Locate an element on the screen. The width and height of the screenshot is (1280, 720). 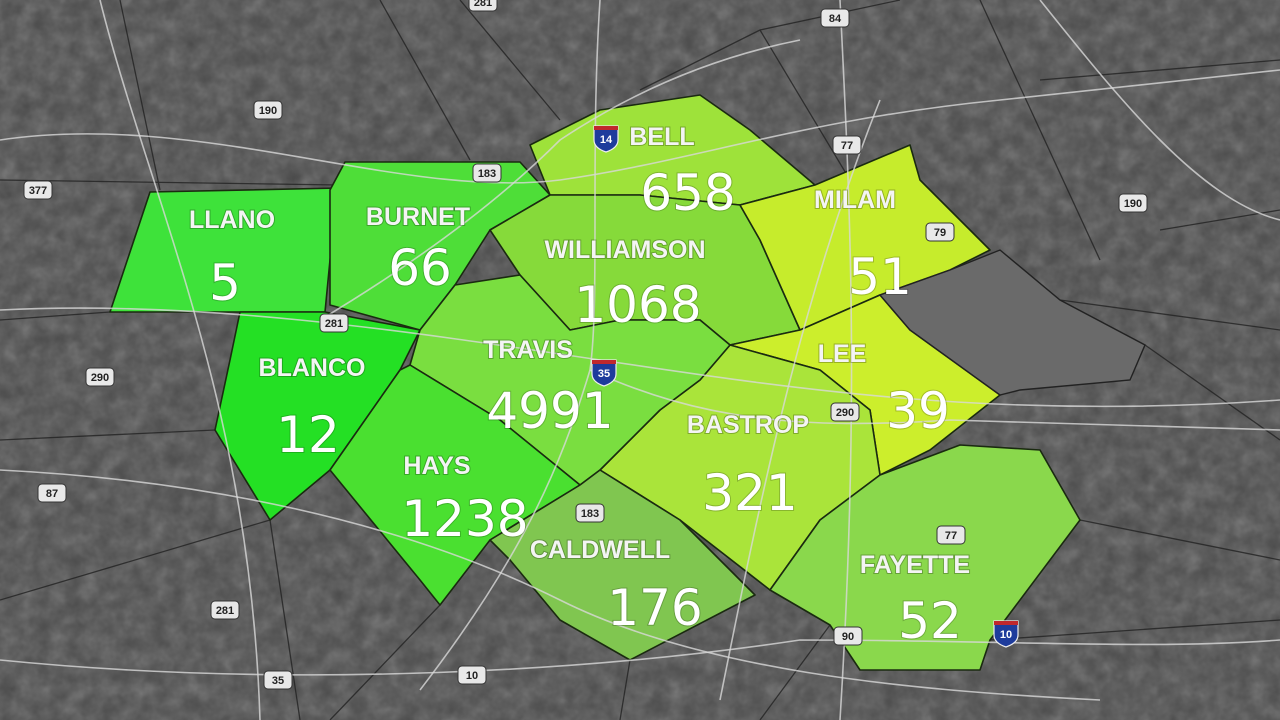
county-hays is located at coordinates (455, 485).